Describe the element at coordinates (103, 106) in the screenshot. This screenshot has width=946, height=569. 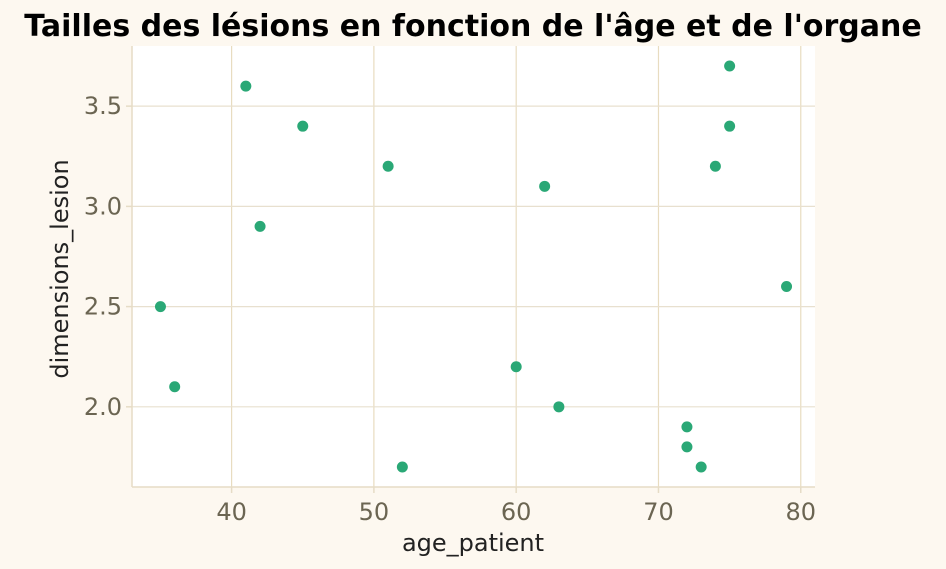
I see `y-tick-label: 3.5` at that location.